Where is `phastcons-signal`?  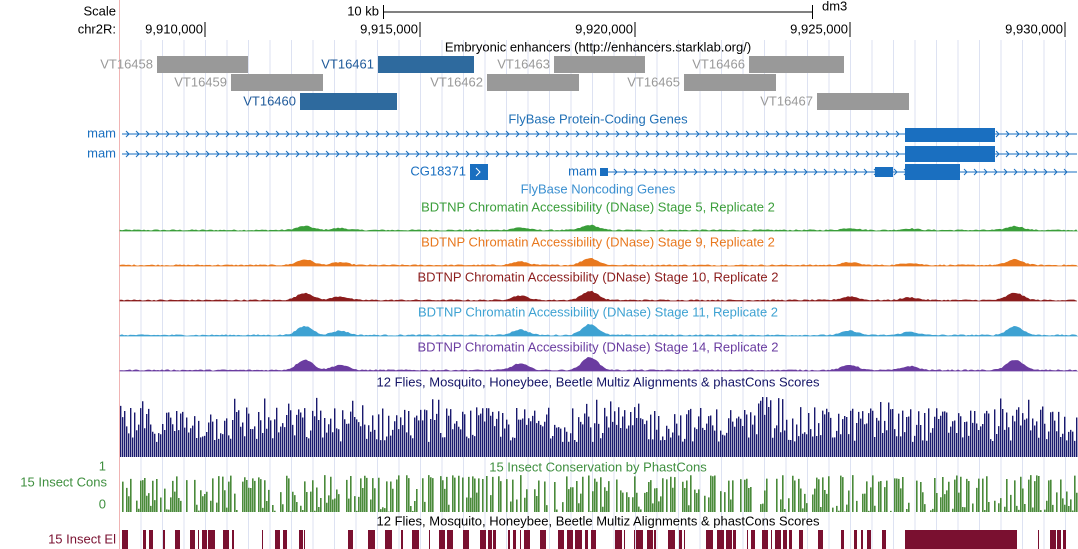
phastcons-signal is located at coordinates (600, 493).